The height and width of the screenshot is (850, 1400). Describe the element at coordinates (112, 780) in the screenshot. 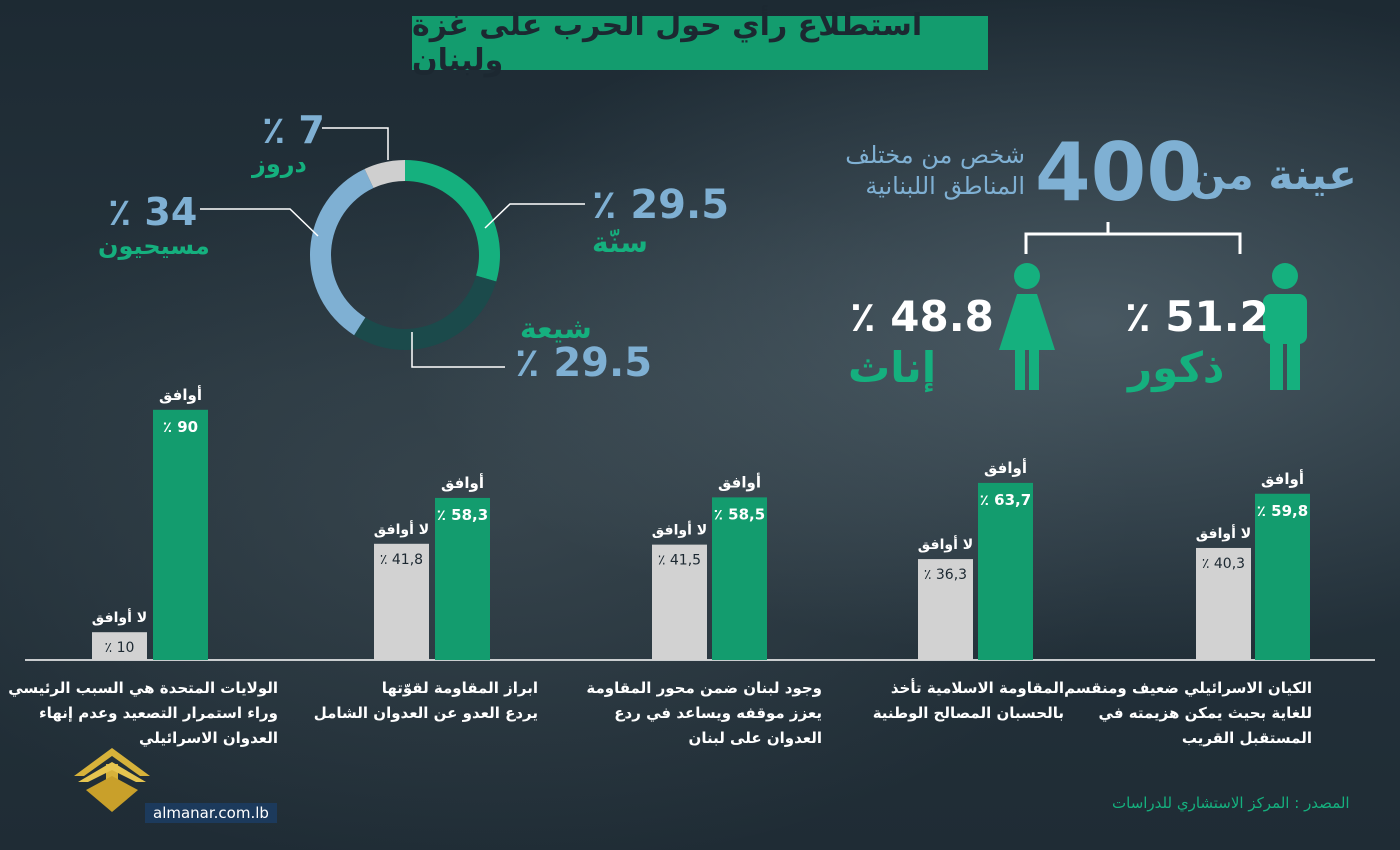

I see `almanar-logo-icon` at that location.